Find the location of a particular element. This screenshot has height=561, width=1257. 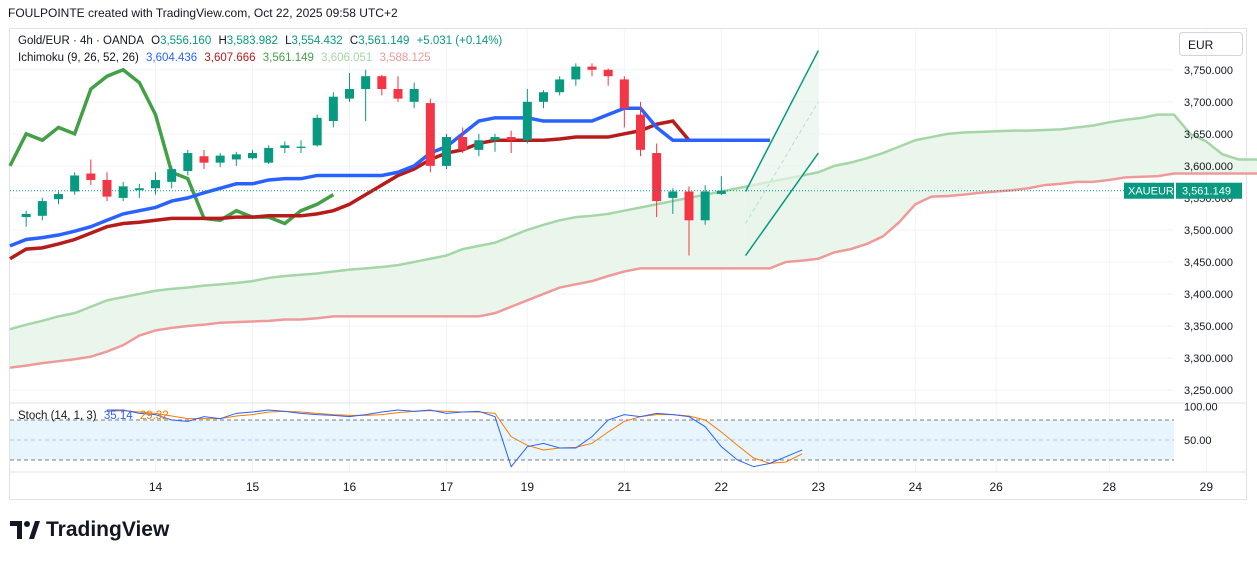

open-value: 3,556.160 is located at coordinates (186, 41).